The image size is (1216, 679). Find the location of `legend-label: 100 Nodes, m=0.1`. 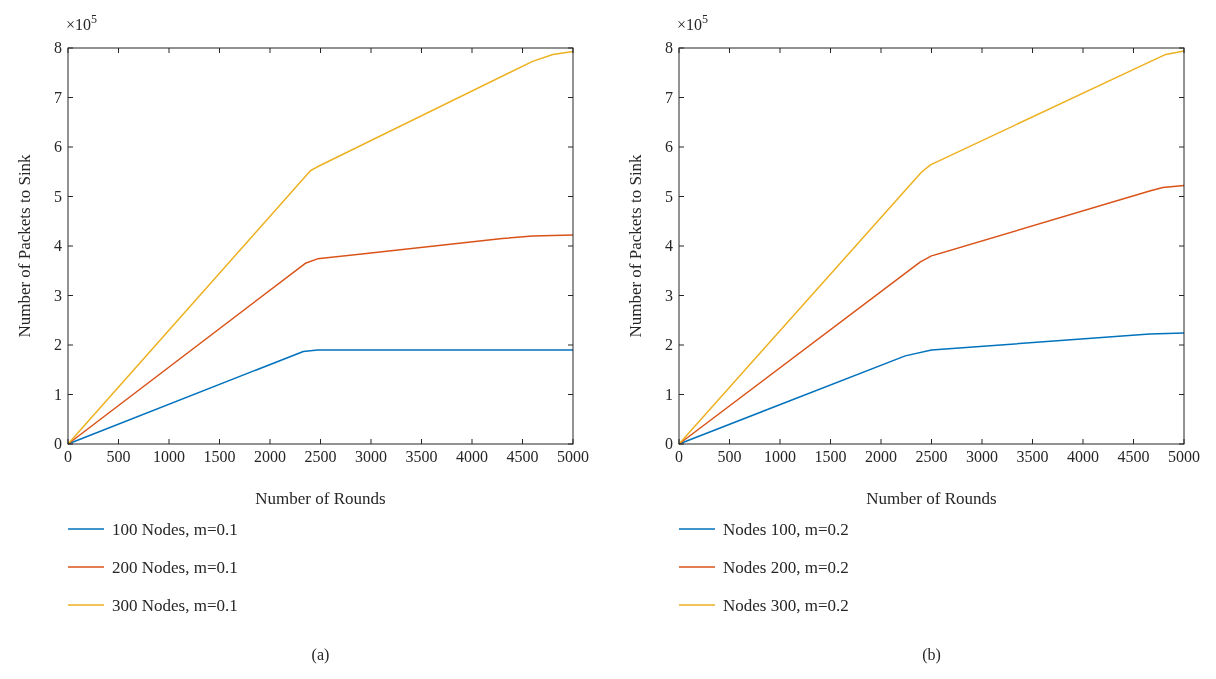

legend-label: 100 Nodes, m=0.1 is located at coordinates (175, 529).